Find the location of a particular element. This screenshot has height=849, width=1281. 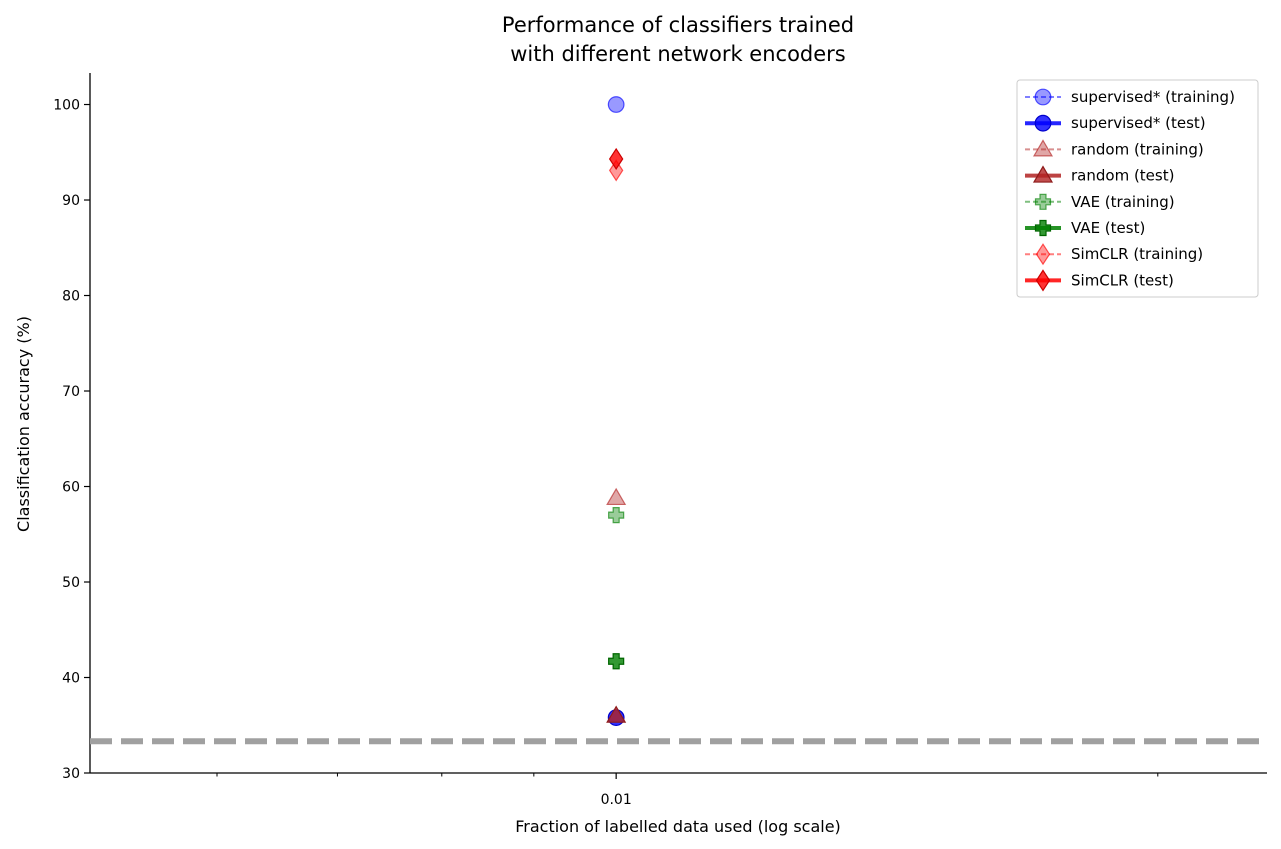

y-tick-label: 30 is located at coordinates (71, 774).